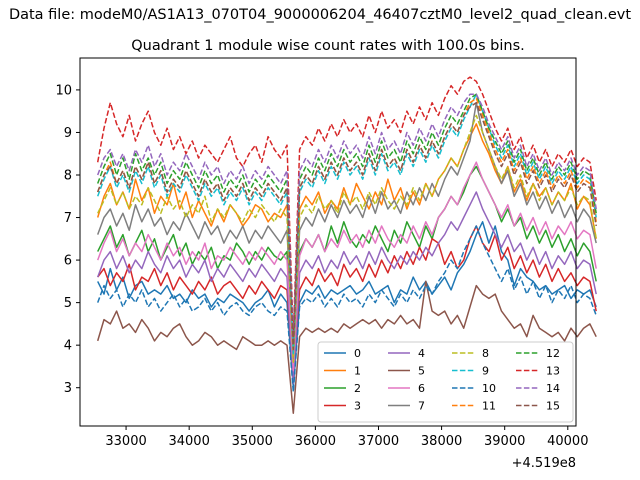 The width and height of the screenshot is (640, 480). I want to click on y-tick-label: 8, so click(68, 175).